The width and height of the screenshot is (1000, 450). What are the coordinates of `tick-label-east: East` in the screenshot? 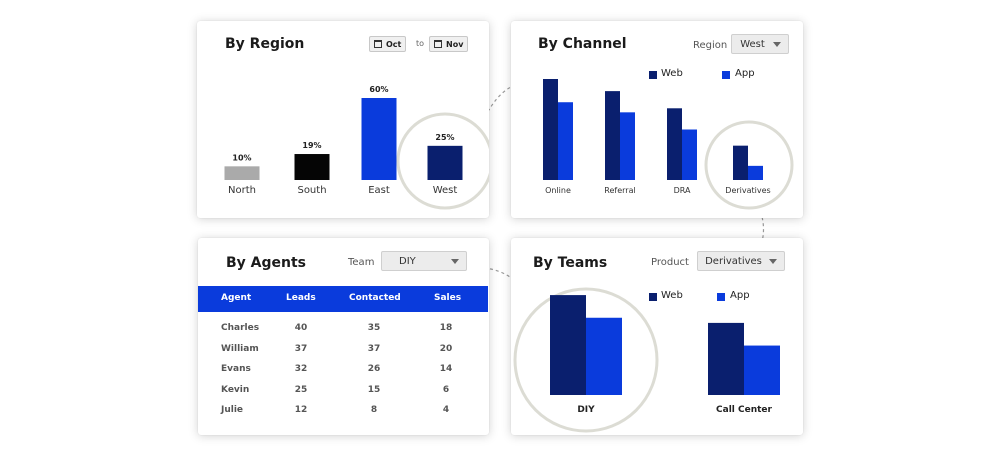 It's located at (379, 190).